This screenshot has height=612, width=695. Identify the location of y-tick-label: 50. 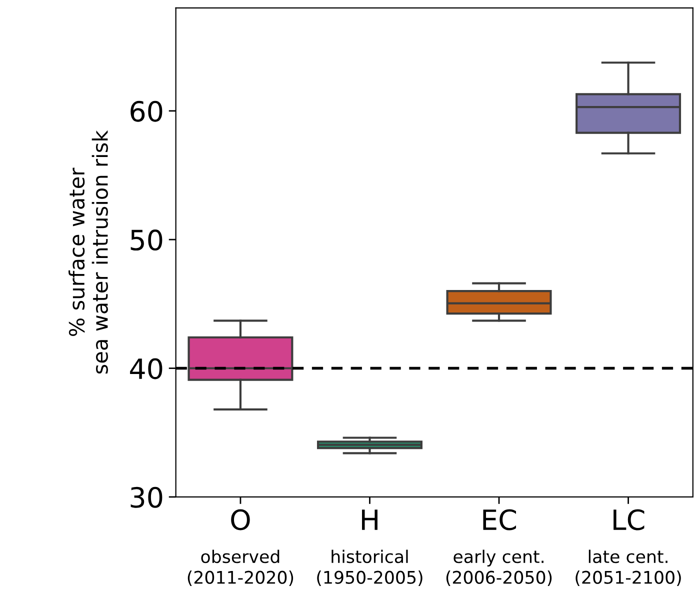
(146, 240).